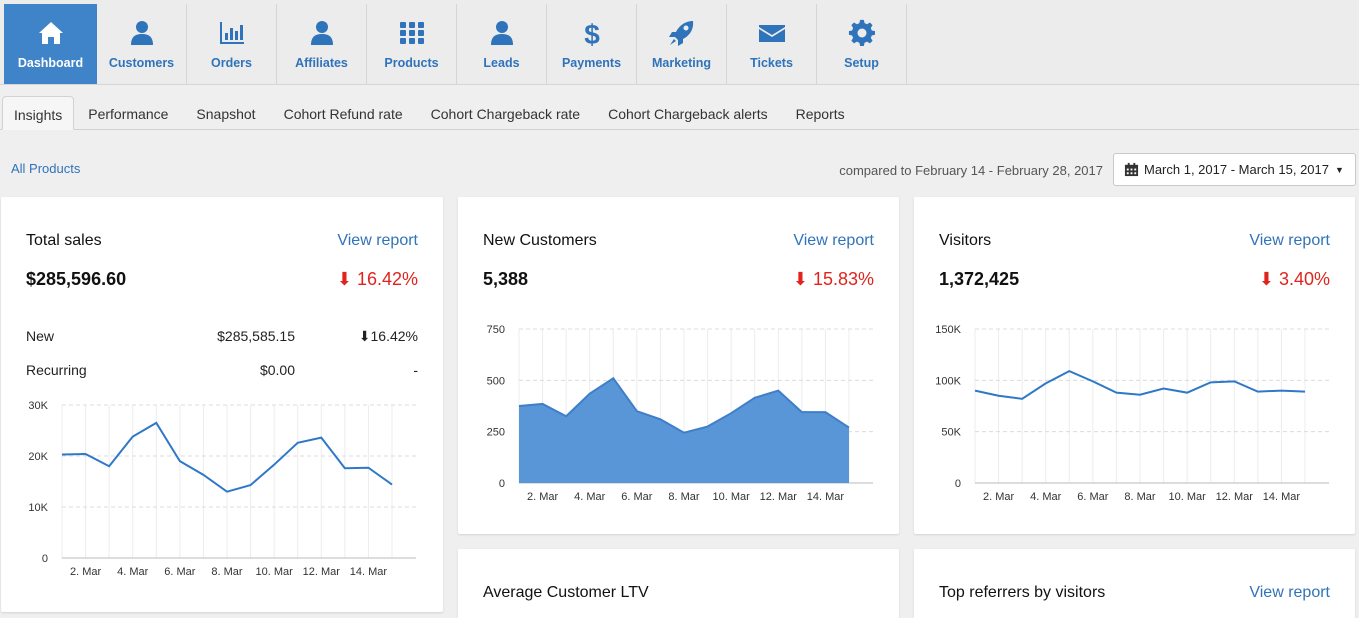  I want to click on user-icon, so click(142, 33).